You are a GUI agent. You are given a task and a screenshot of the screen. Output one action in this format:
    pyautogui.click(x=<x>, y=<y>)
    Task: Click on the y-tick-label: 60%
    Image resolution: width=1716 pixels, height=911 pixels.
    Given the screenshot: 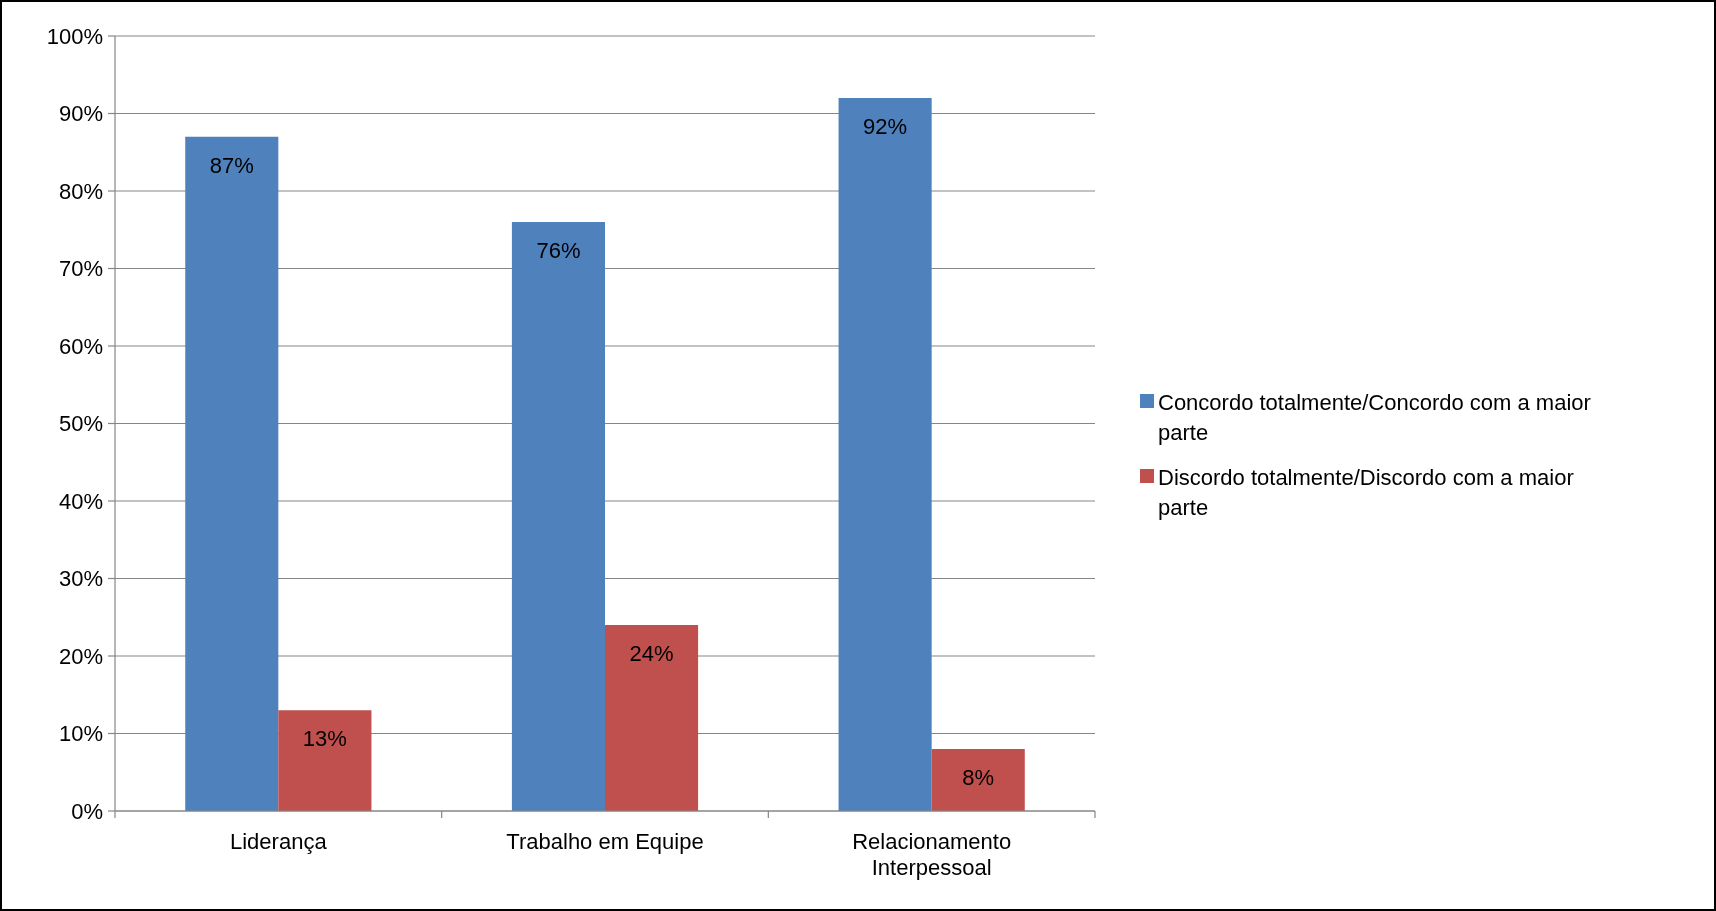 What is the action you would take?
    pyautogui.click(x=80, y=346)
    